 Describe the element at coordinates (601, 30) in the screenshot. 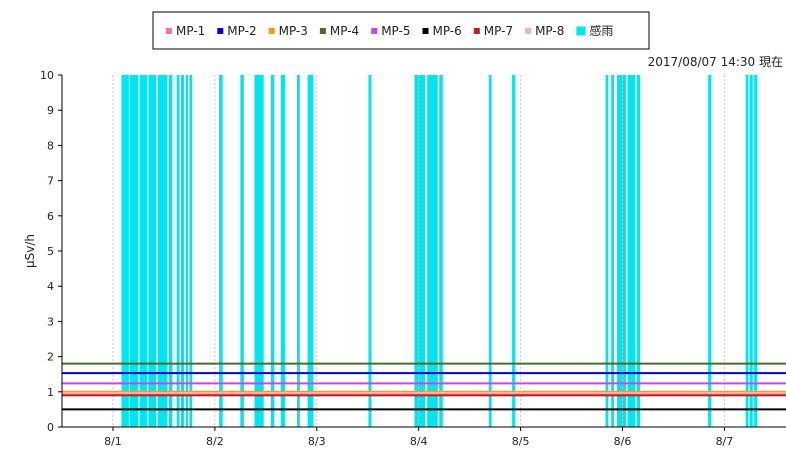

I see `legend-label: 感雨` at that location.